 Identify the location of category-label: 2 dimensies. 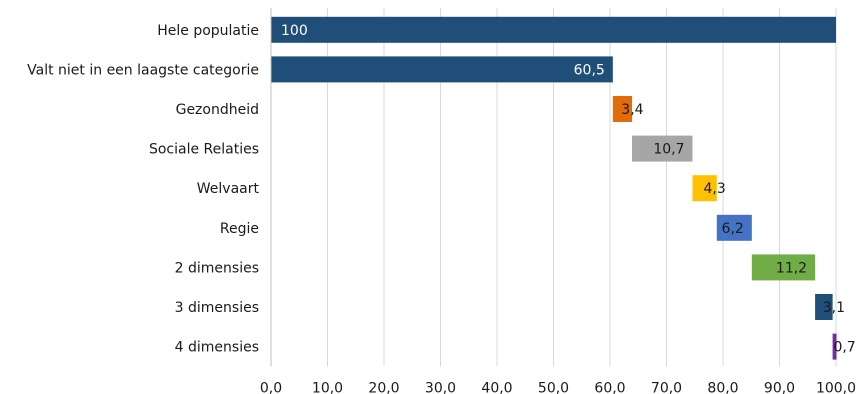
(217, 268).